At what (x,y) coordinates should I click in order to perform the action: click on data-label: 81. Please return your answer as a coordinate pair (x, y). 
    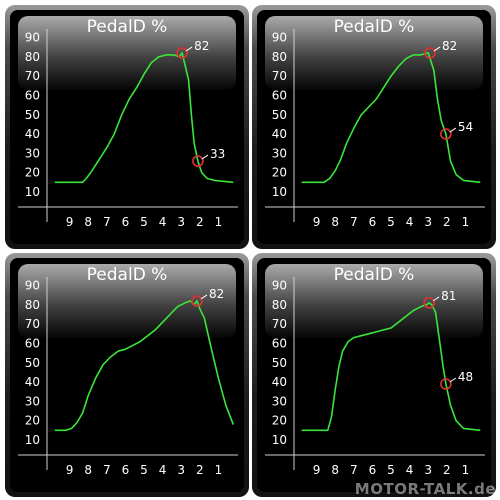
    Looking at the image, I should click on (448, 296).